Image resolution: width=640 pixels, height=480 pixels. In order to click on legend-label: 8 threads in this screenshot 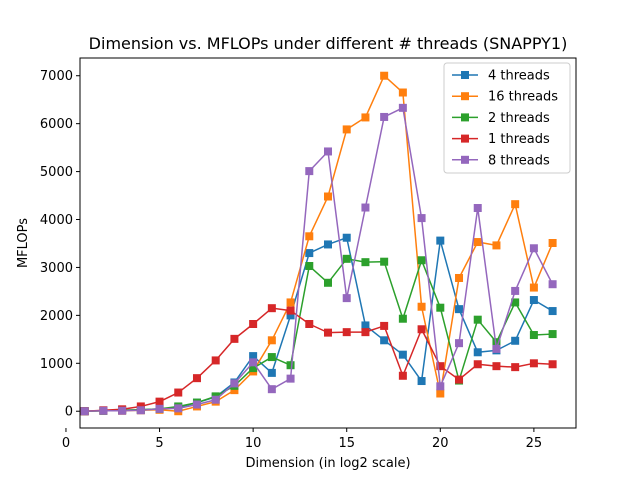, I will do `click(519, 160)`.